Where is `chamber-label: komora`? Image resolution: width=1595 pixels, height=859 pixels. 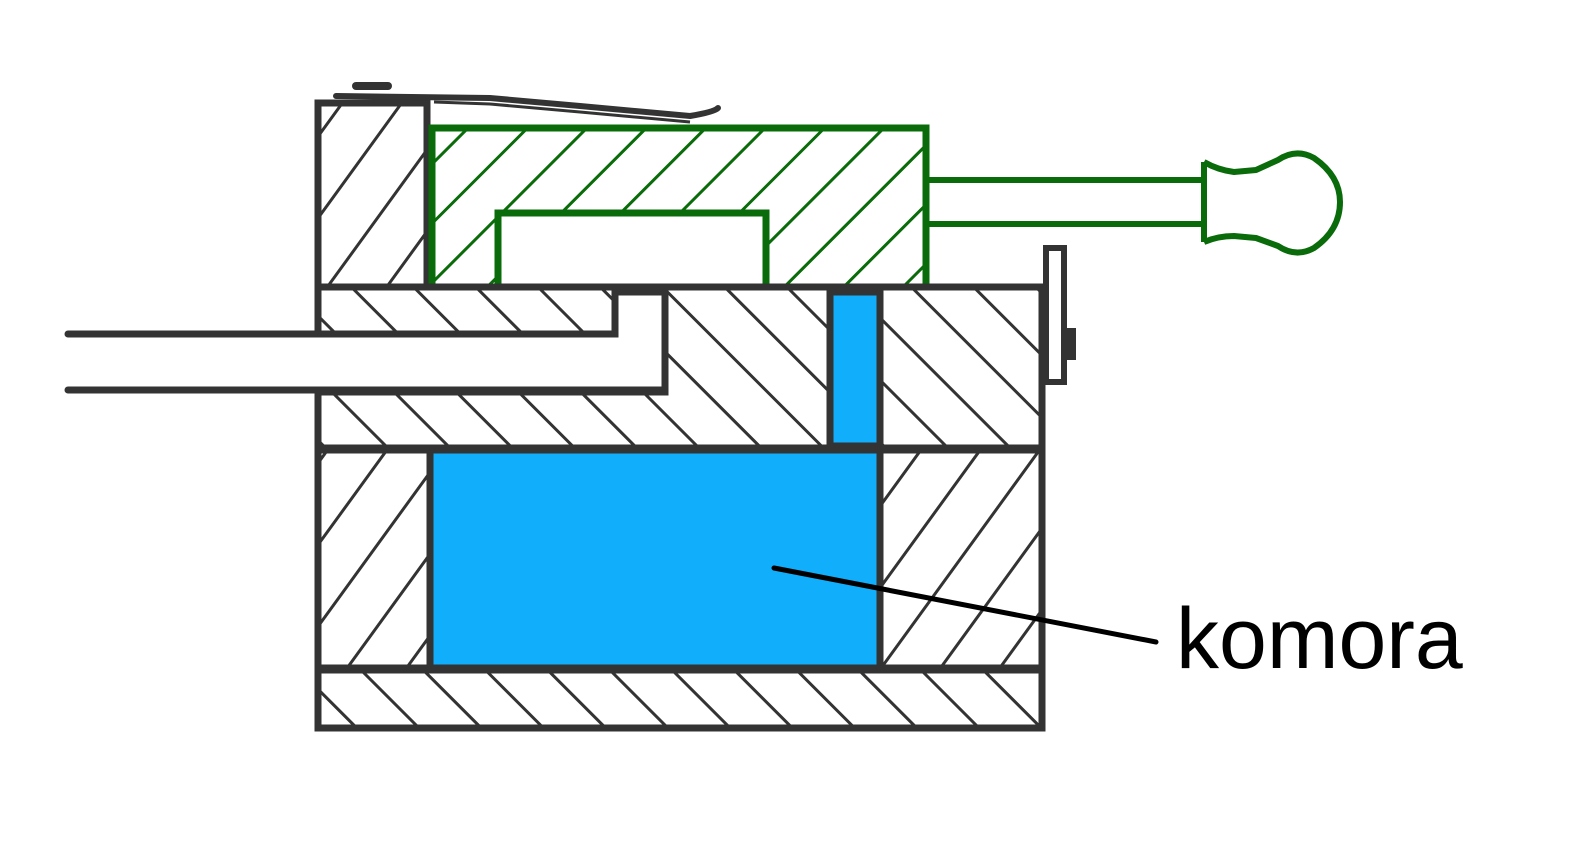
chamber-label: komora is located at coordinates (1319, 639).